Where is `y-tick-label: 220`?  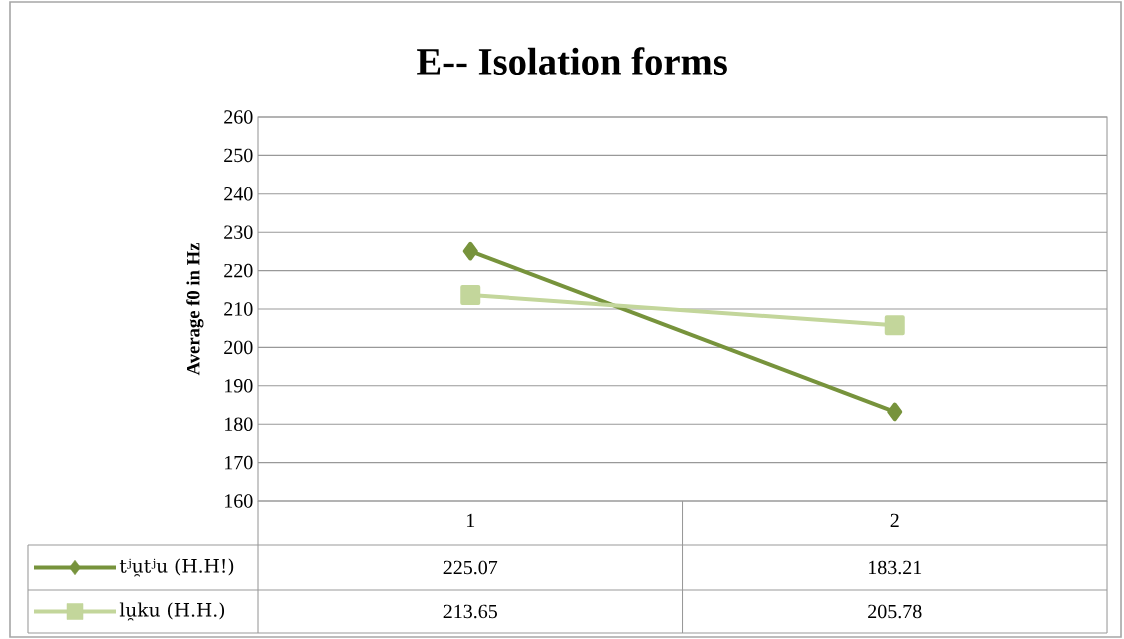 y-tick-label: 220 is located at coordinates (238, 270).